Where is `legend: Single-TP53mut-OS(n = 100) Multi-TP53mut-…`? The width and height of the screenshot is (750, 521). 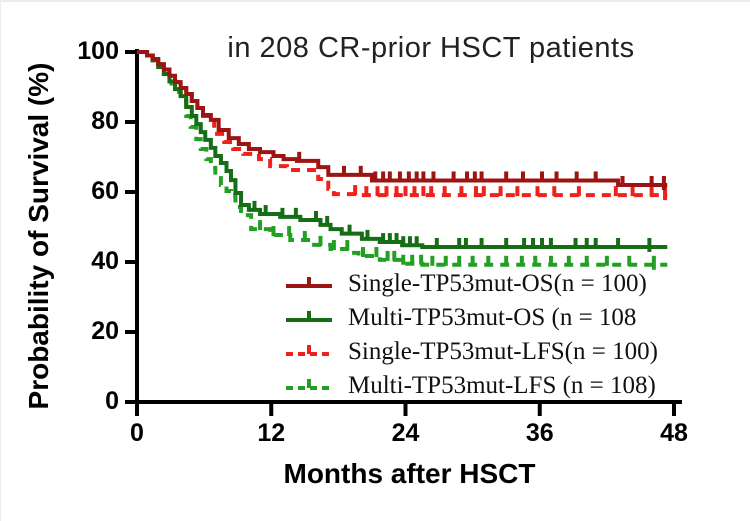
legend: Single-TP53mut-OS(n = 100) Multi-TP53mut-… is located at coordinates (471, 335).